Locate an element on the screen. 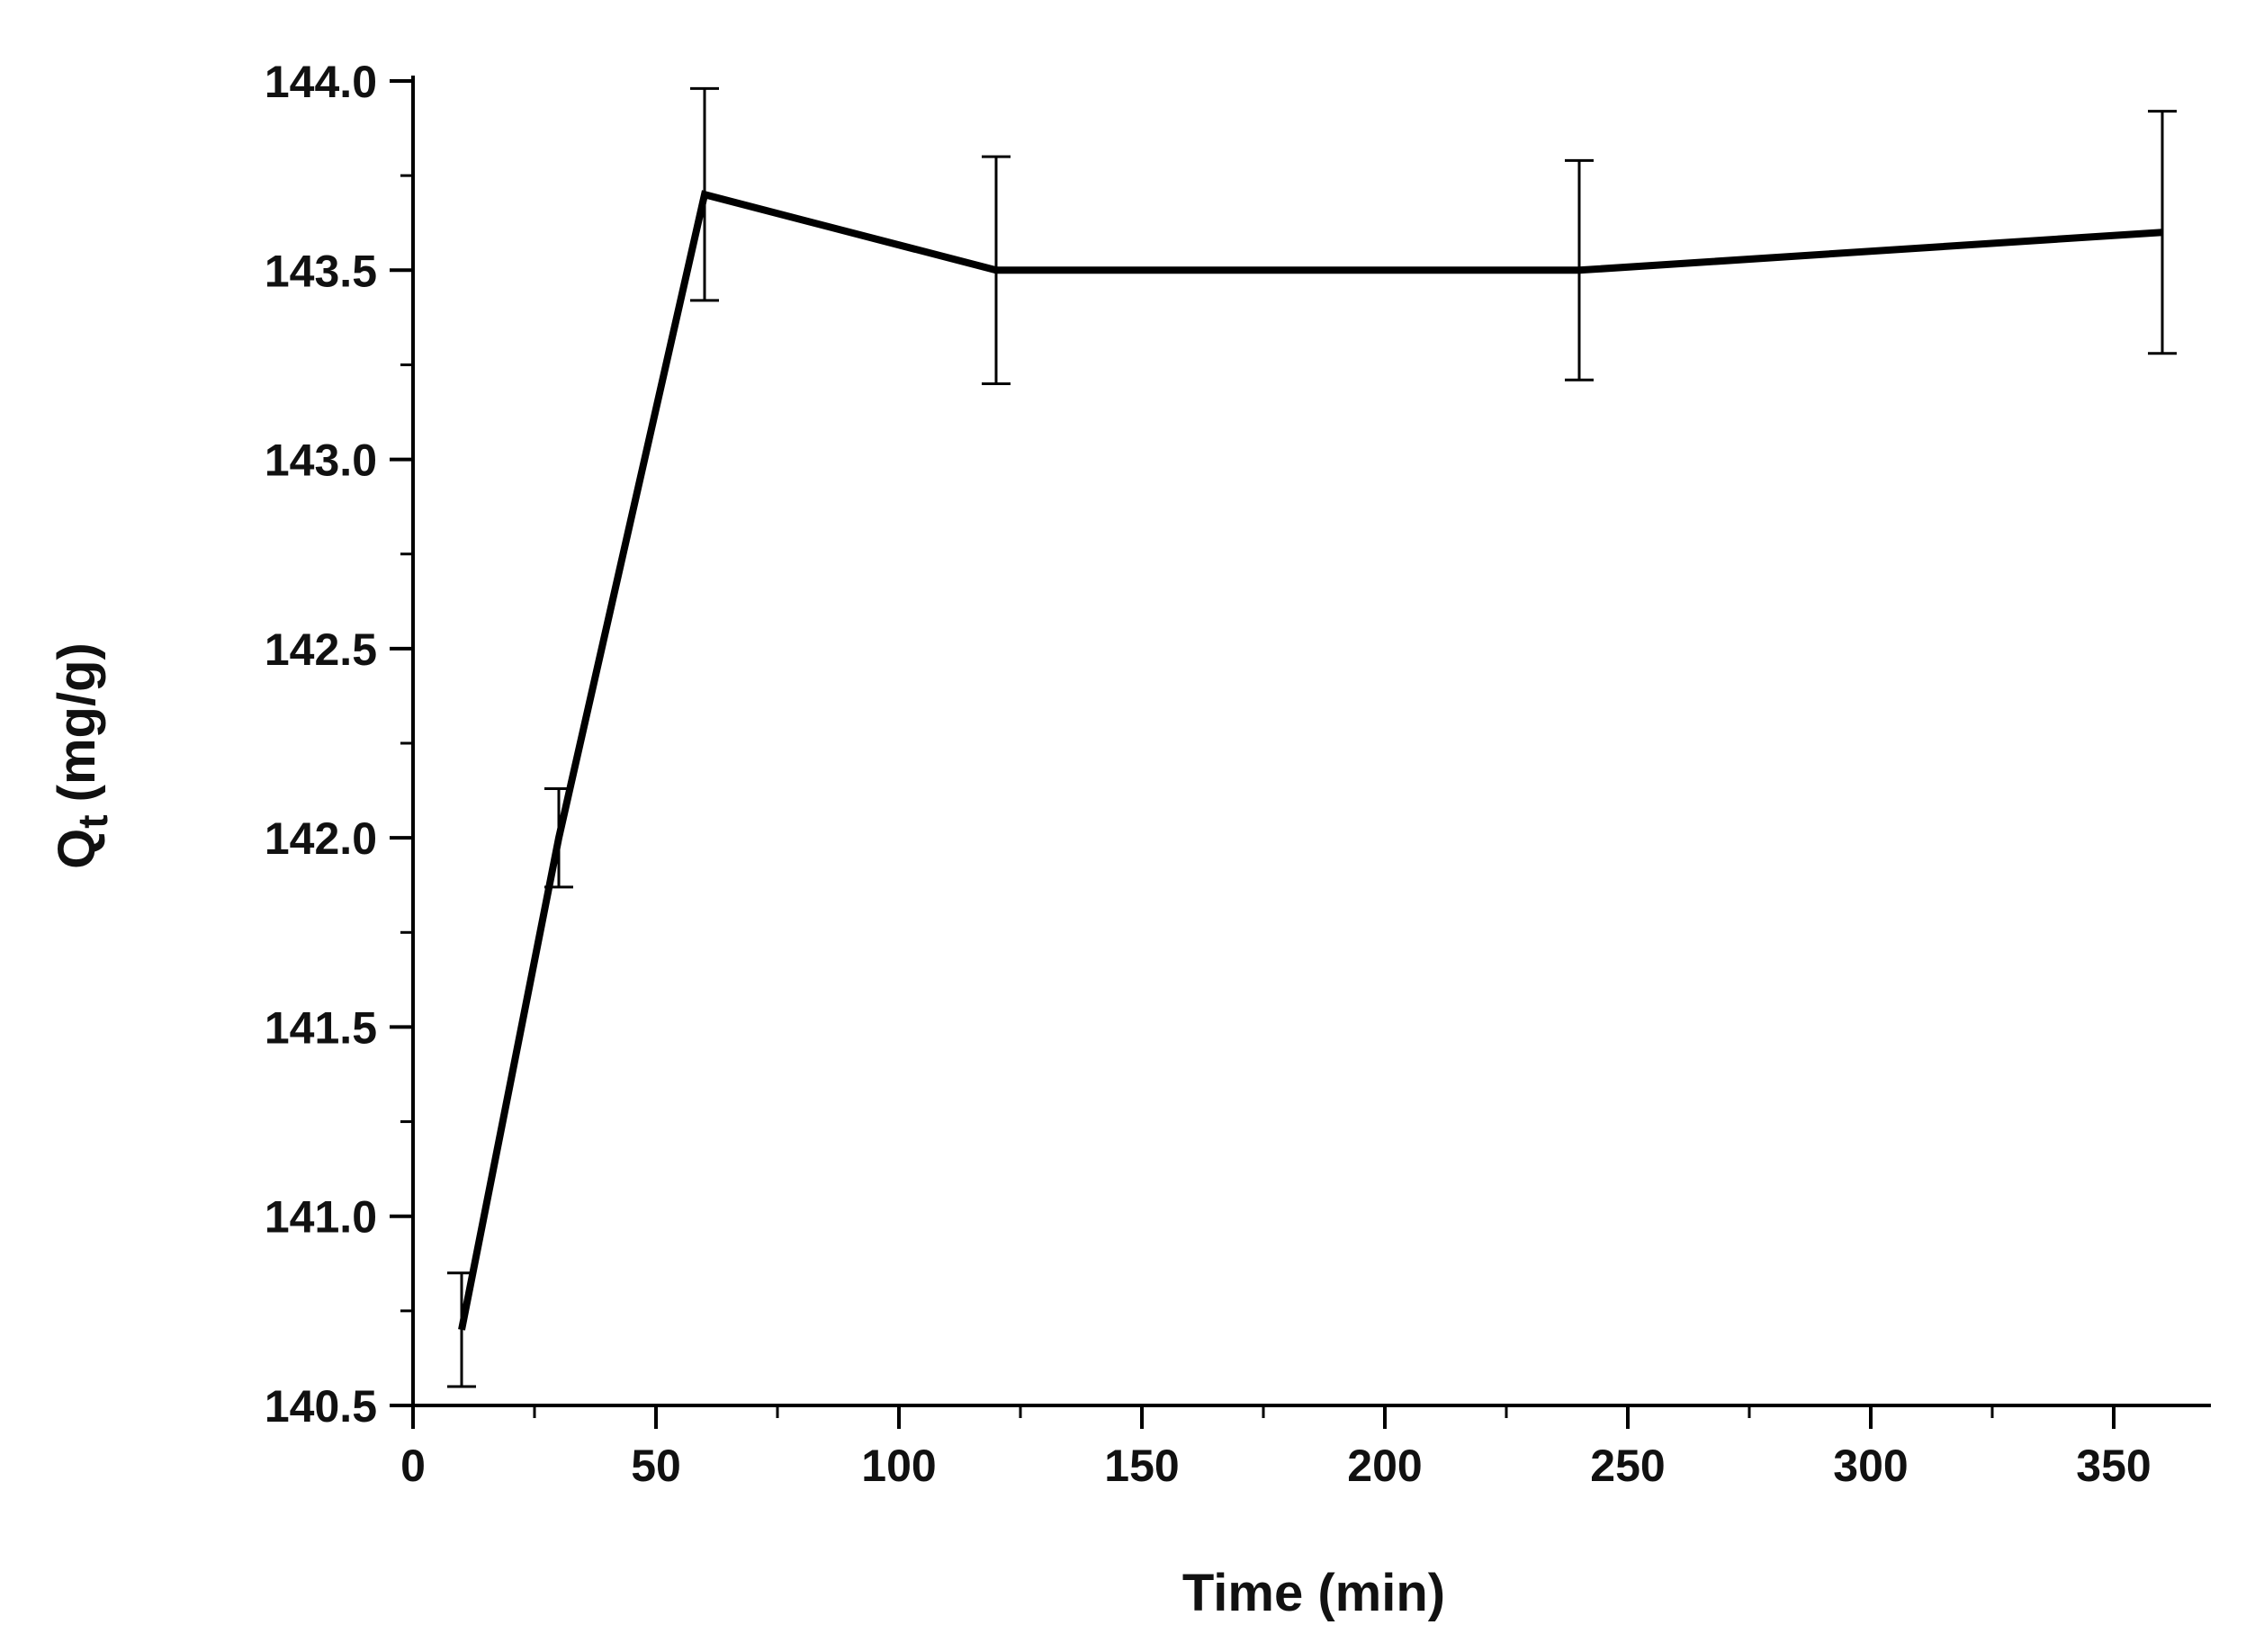 This screenshot has height=1652, width=2246. x-tick-label: 250 is located at coordinates (1628, 1466).